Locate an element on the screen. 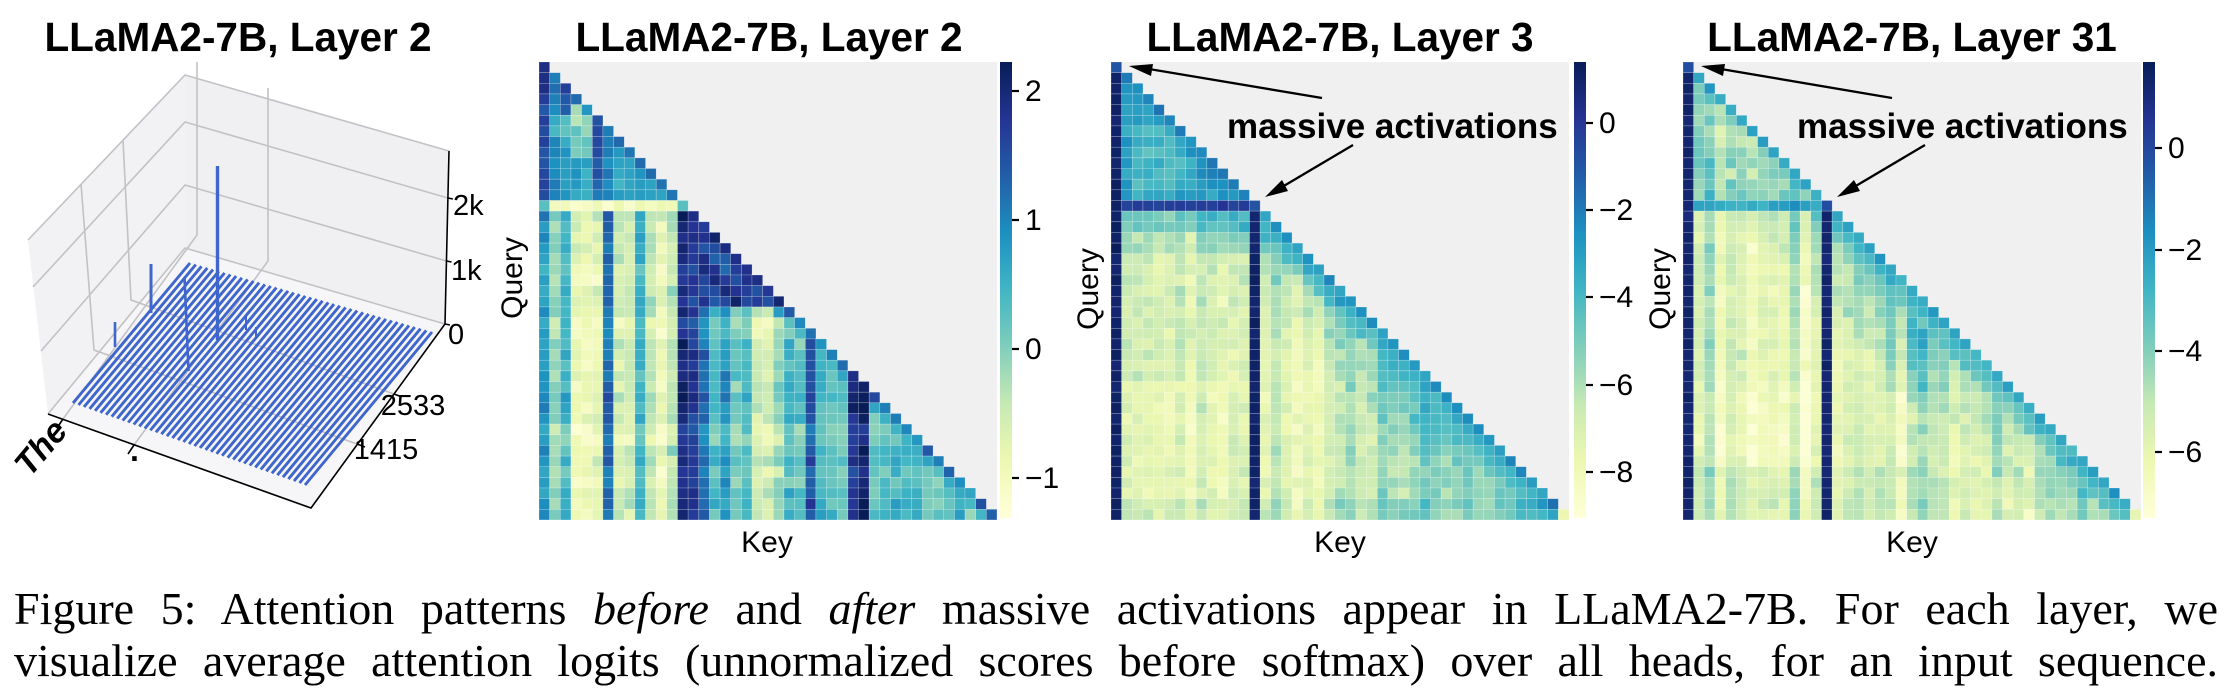 This screenshot has height=690, width=2232. svg-text: LLaMA2-7B, Layer 3 is located at coordinates (1339, 37).